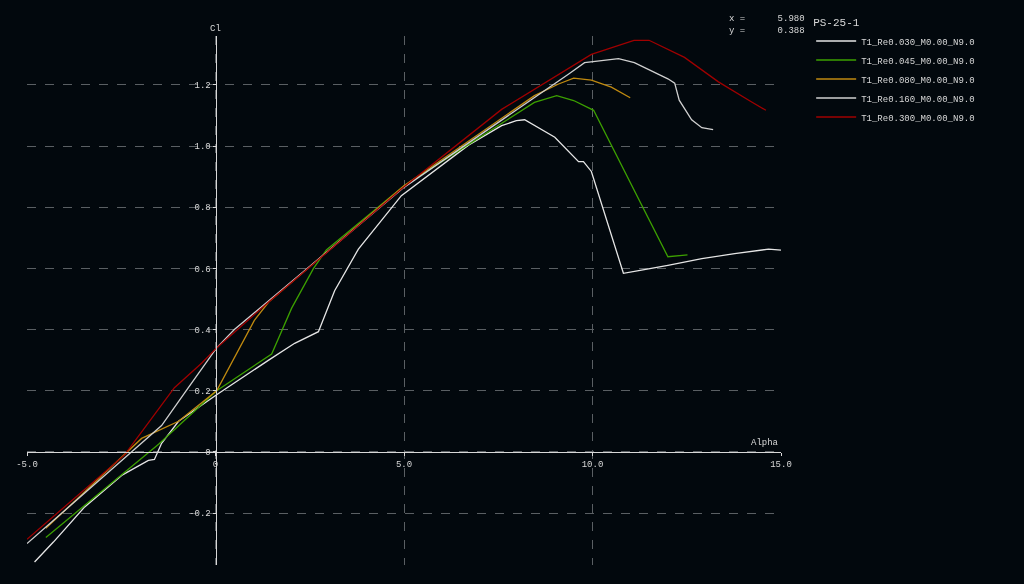 The width and height of the screenshot is (1024, 584). What do you see at coordinates (27, 464) in the screenshot?
I see `x-tick-label: -5.0` at bounding box center [27, 464].